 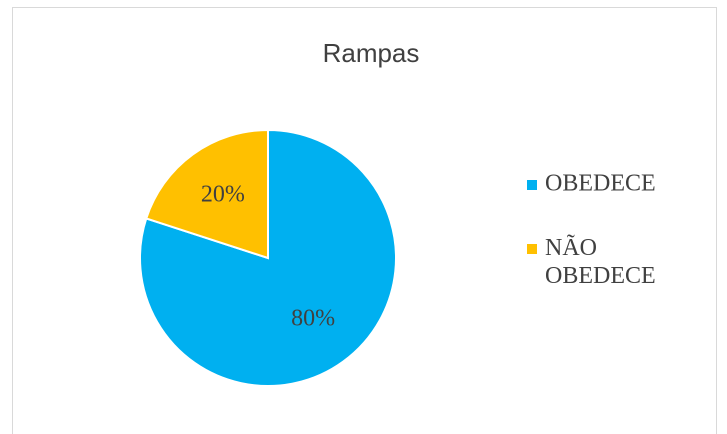 What do you see at coordinates (600, 184) in the screenshot?
I see `legend-label: OBEDECE` at bounding box center [600, 184].